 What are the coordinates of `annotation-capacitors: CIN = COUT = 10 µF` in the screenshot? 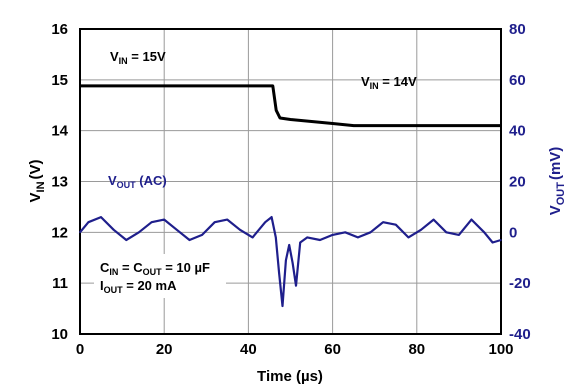 It's located at (155, 268).